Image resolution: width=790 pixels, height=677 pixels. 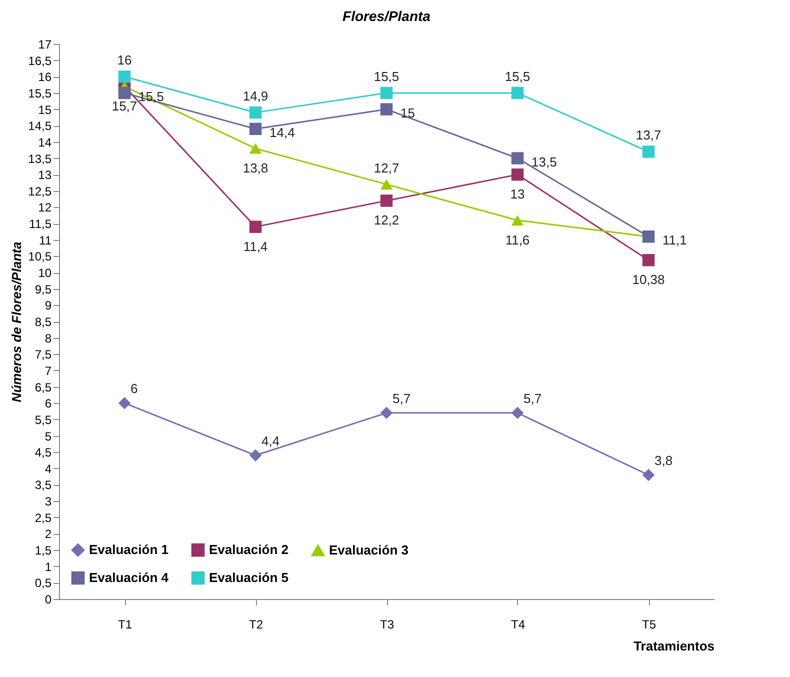 I want to click on legend-label: Evaluación 2, so click(x=248, y=550).